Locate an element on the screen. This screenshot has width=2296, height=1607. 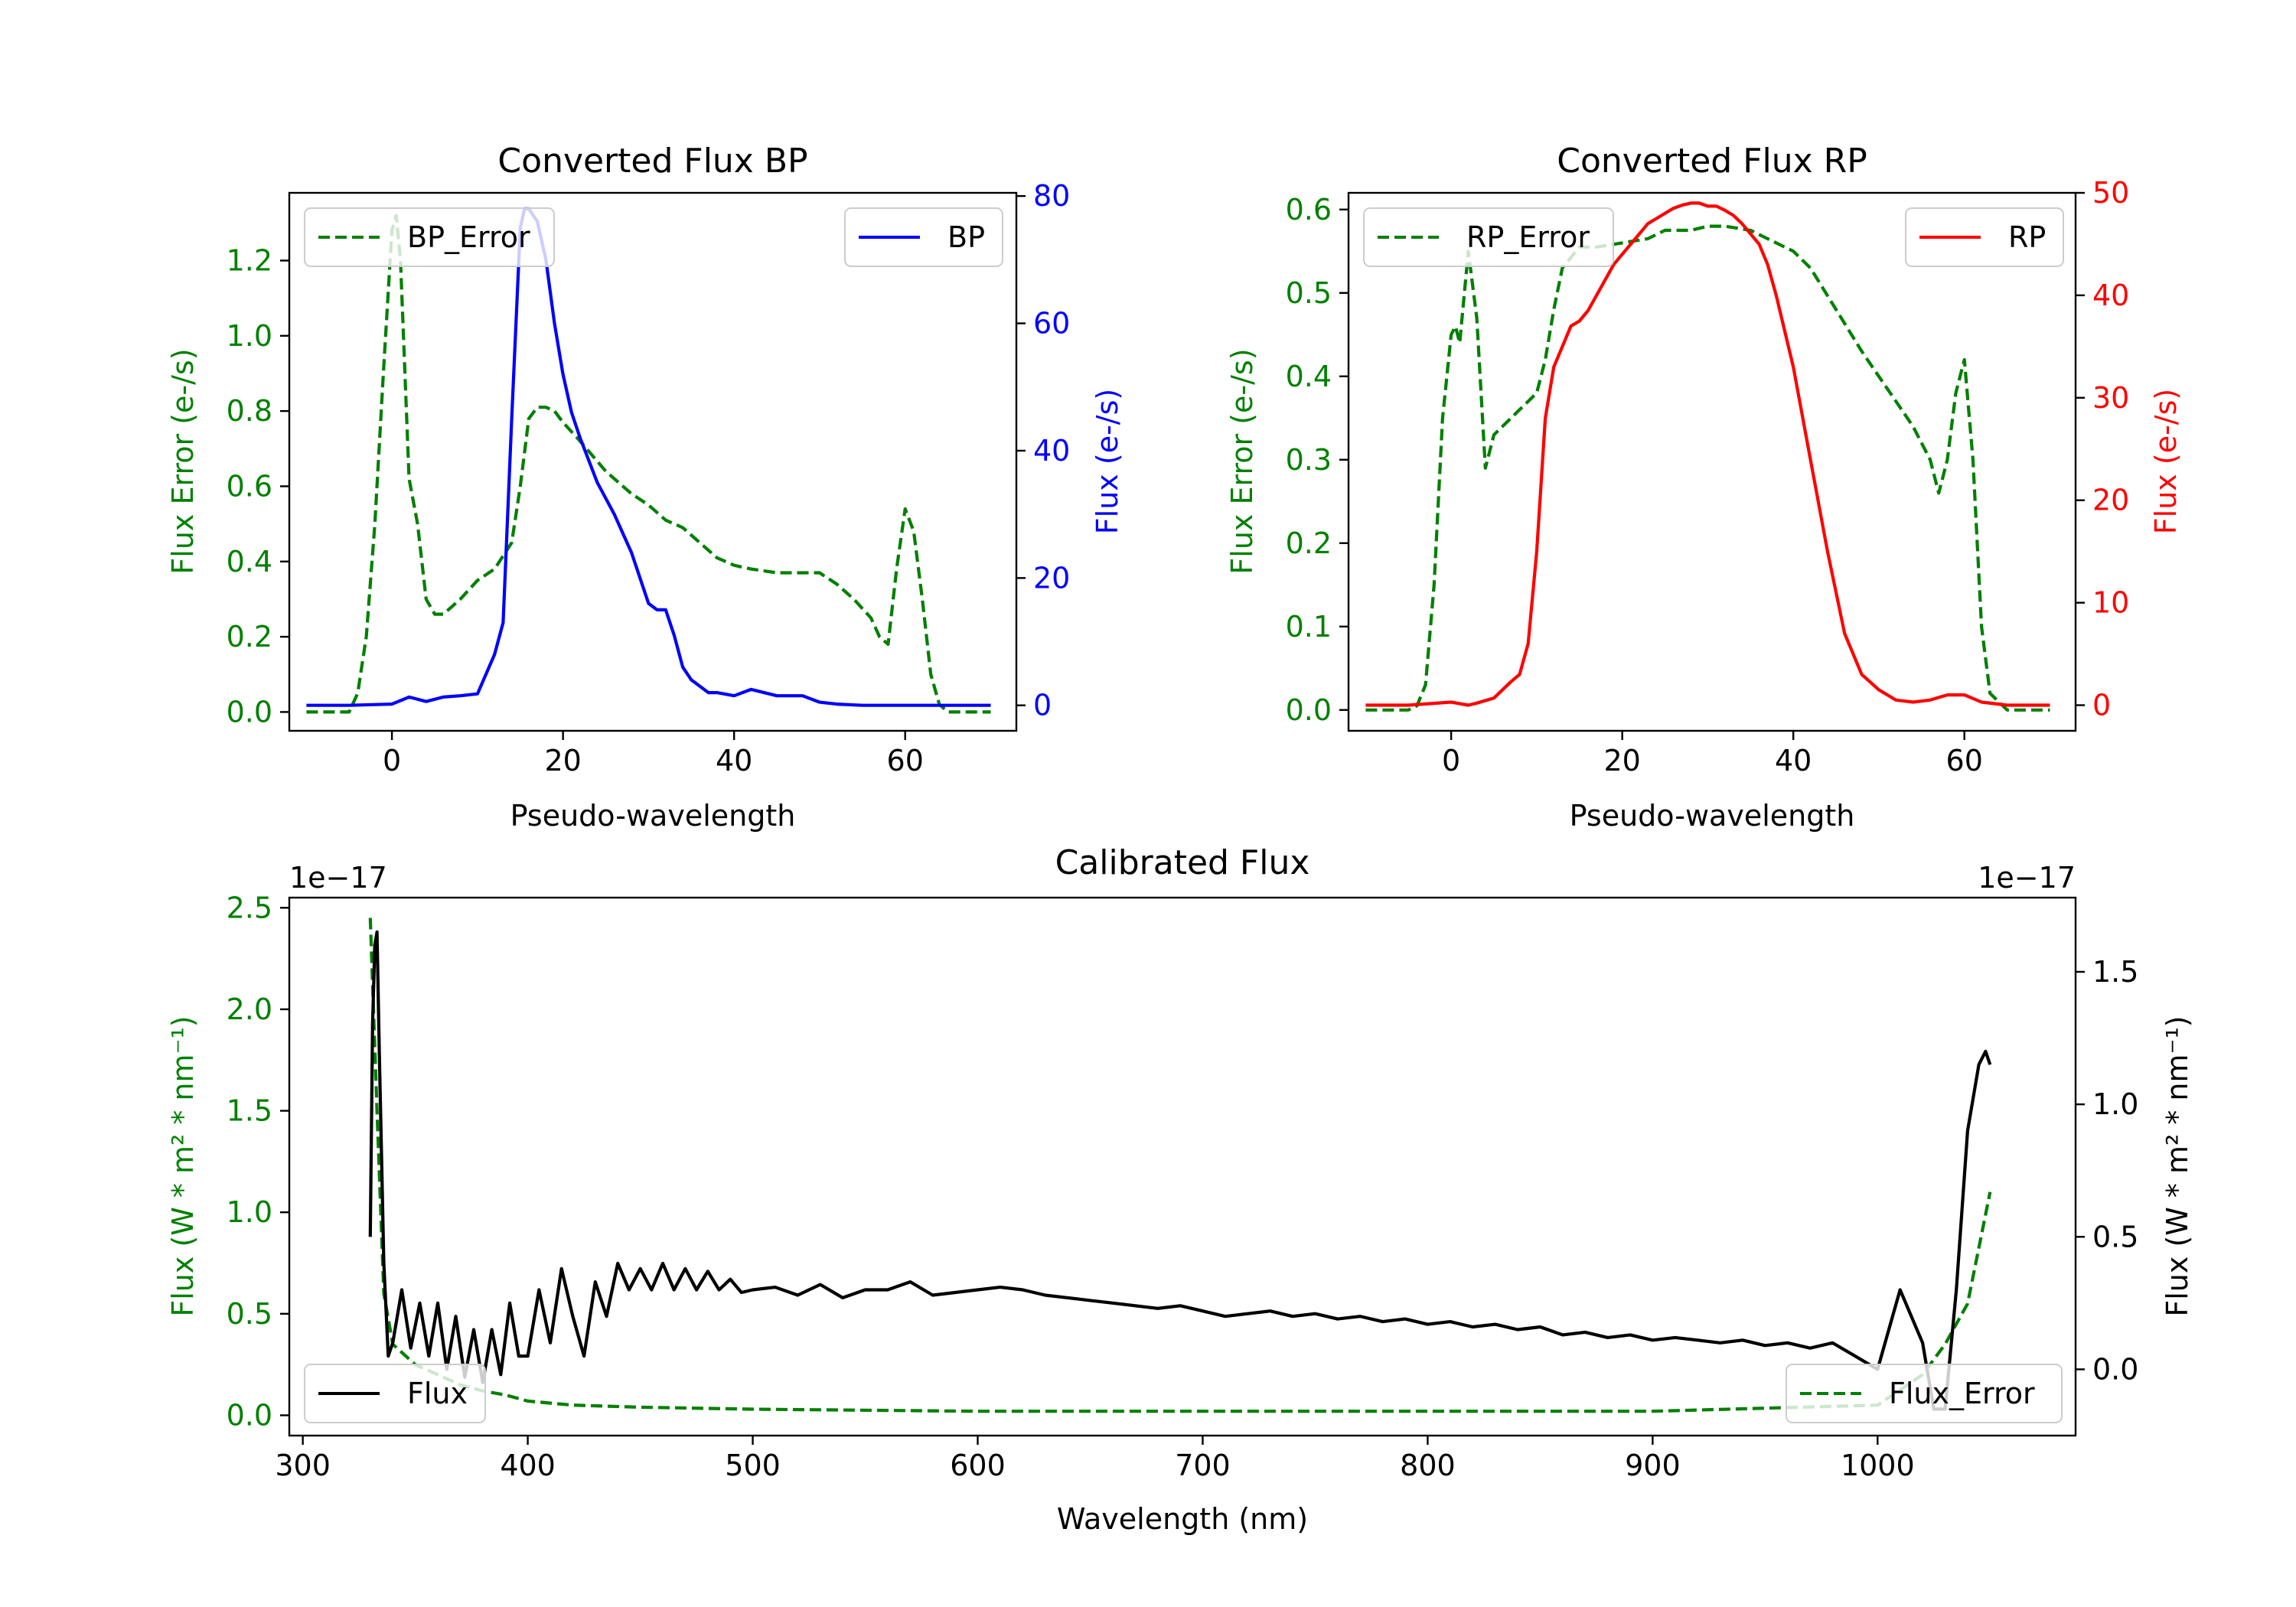
bp-left-ytick-label: 0.0 is located at coordinates (249, 712).